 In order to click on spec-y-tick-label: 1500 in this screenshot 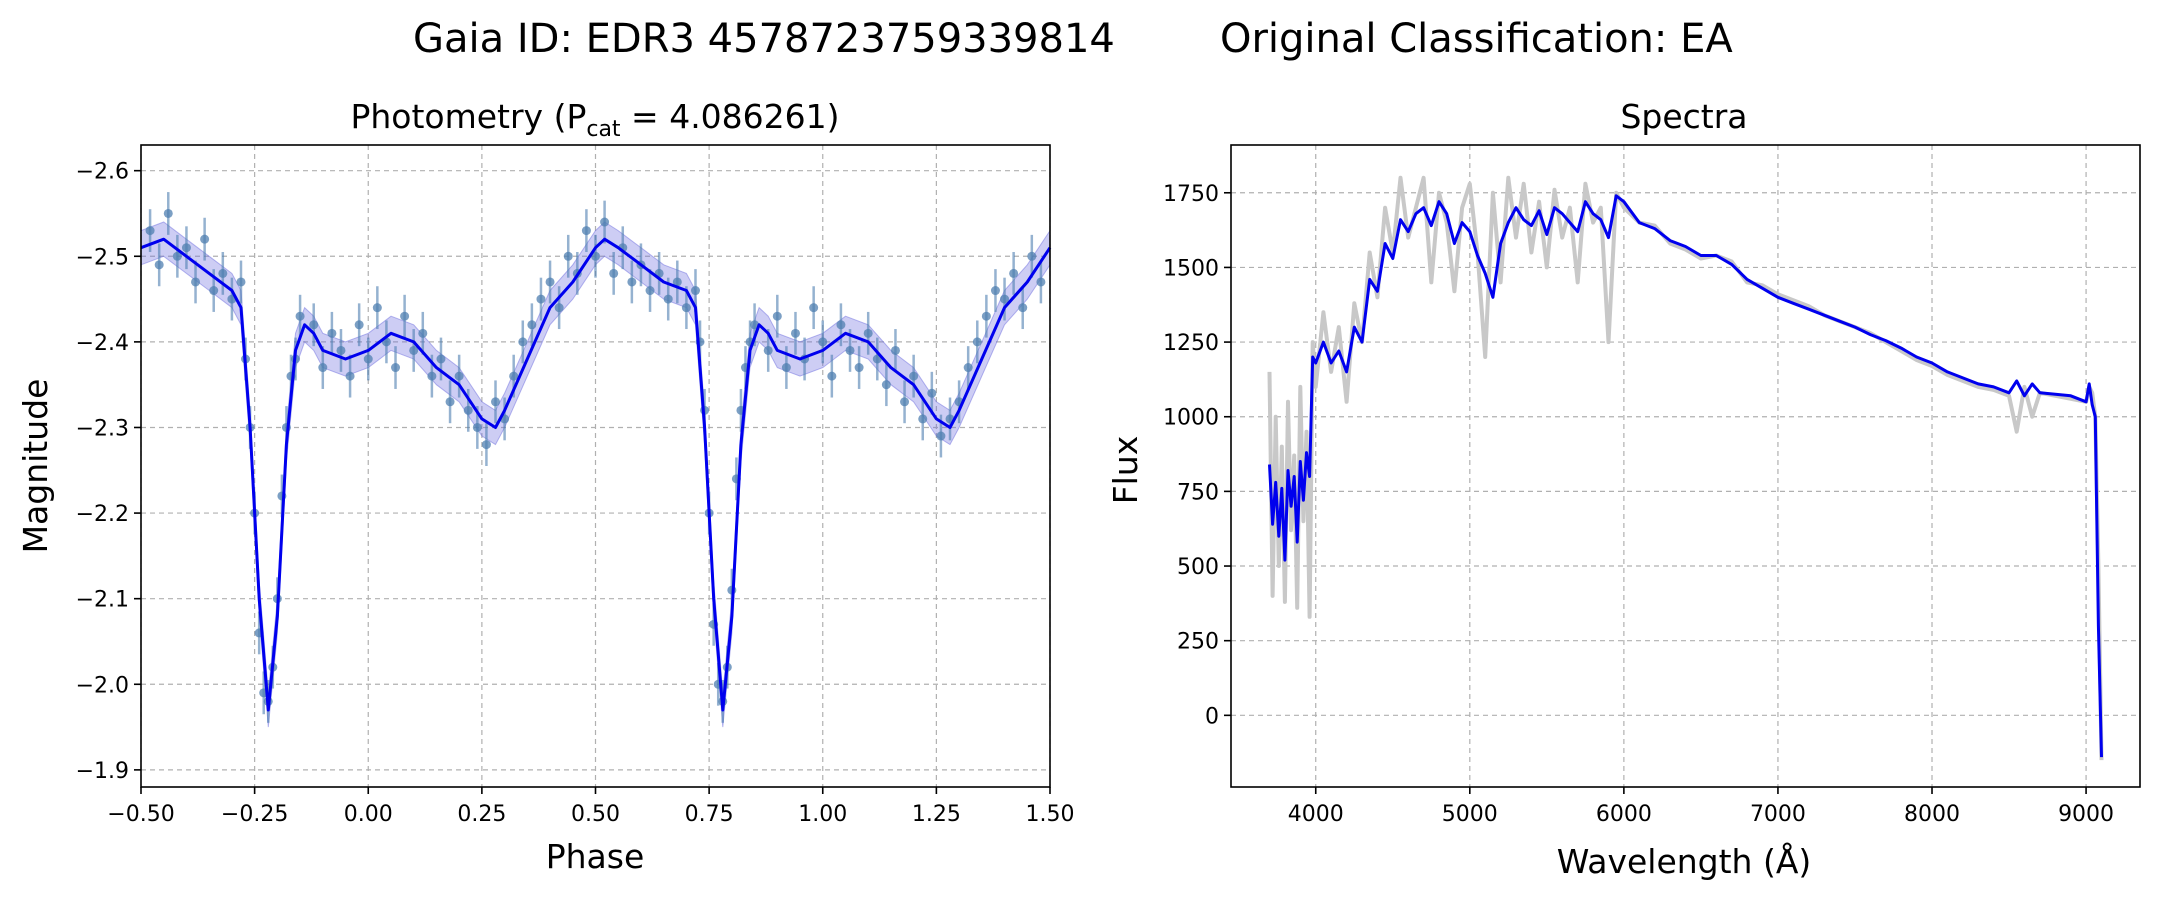, I will do `click(1191, 268)`.